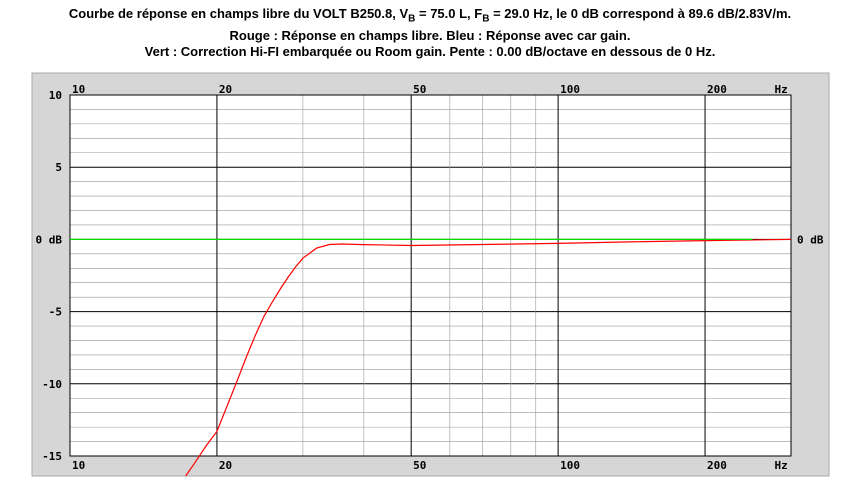 Image resolution: width=860 pixels, height=488 pixels. I want to click on x-tick-label-bottom: 10, so click(78, 465).